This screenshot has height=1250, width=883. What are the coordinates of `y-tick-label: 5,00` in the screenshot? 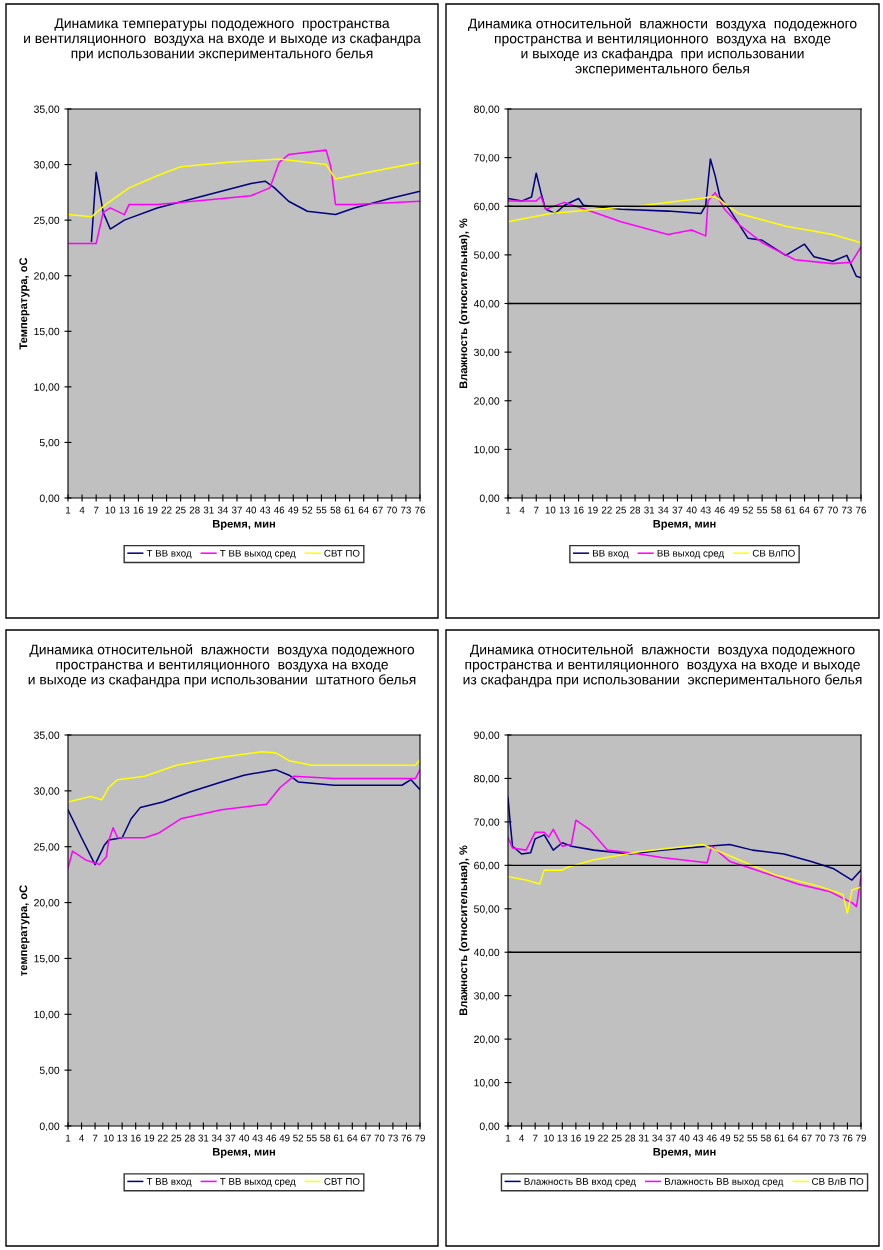 It's located at (49, 443).